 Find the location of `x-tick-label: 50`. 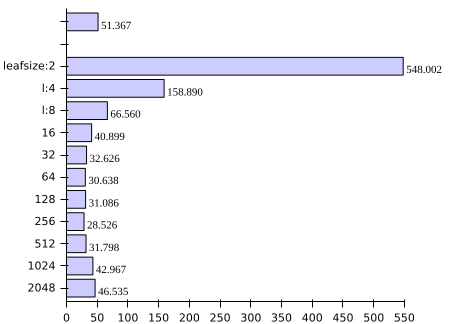

x-tick-label: 50 is located at coordinates (97, 318).